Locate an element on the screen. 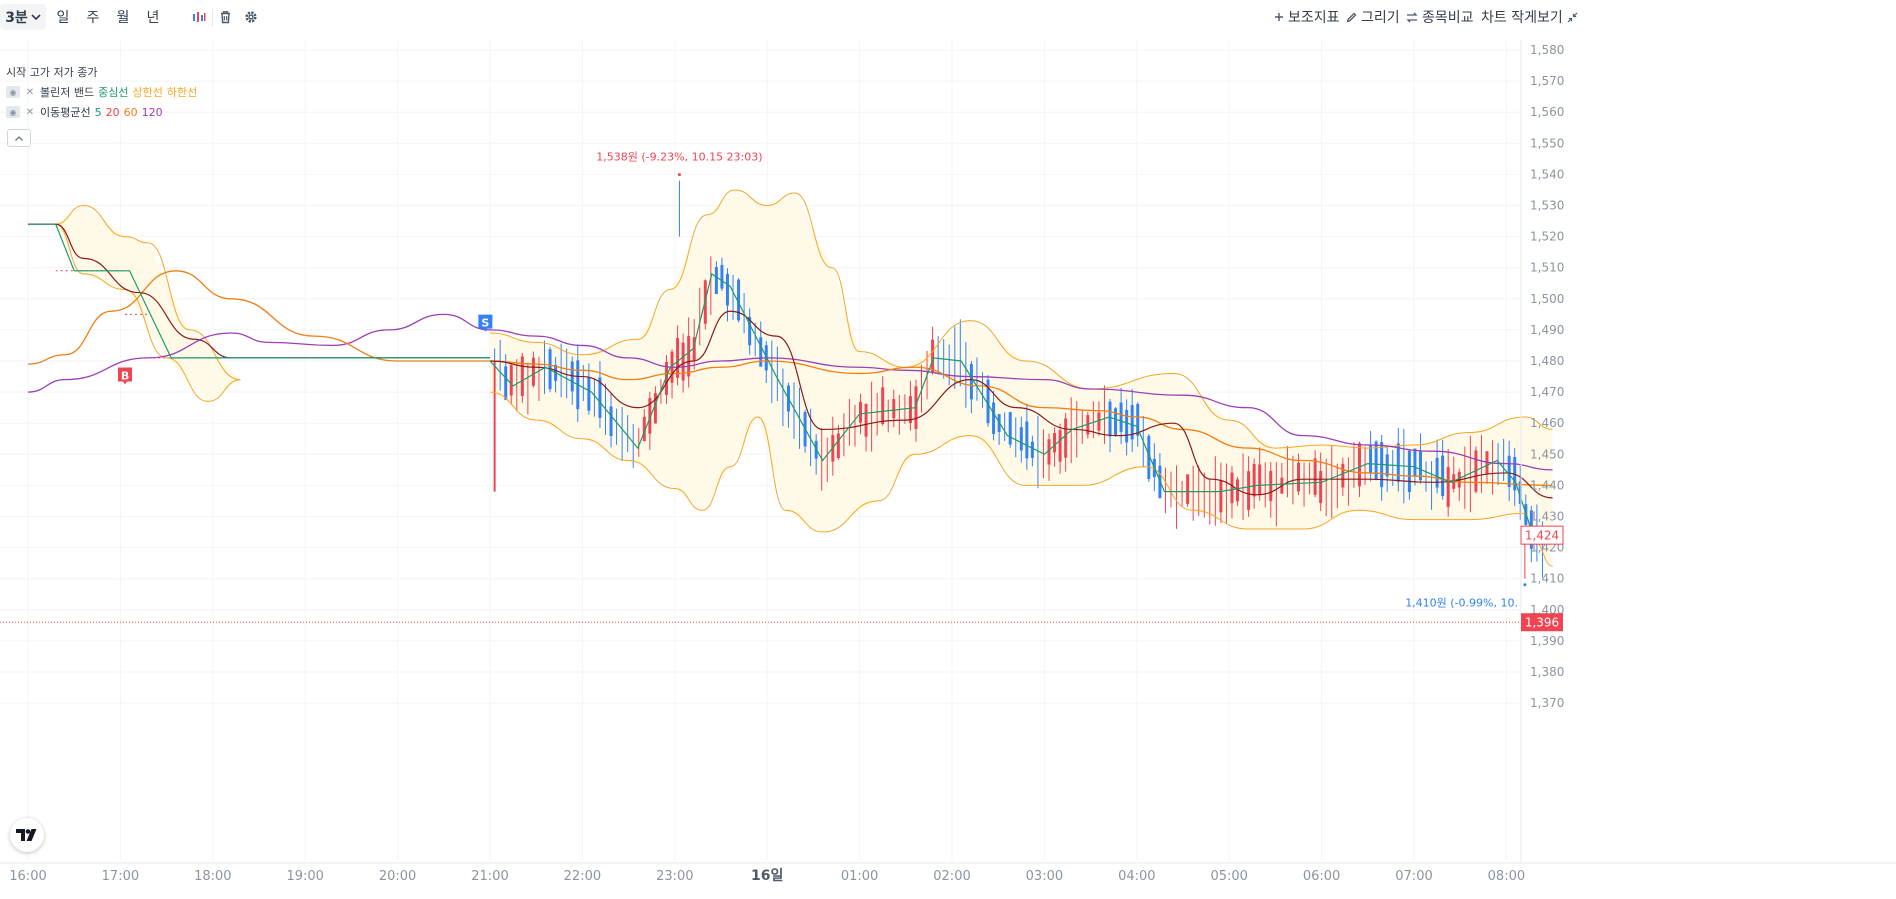 This screenshot has width=1896, height=899. timeframe-month: 월 is located at coordinates (123, 18).